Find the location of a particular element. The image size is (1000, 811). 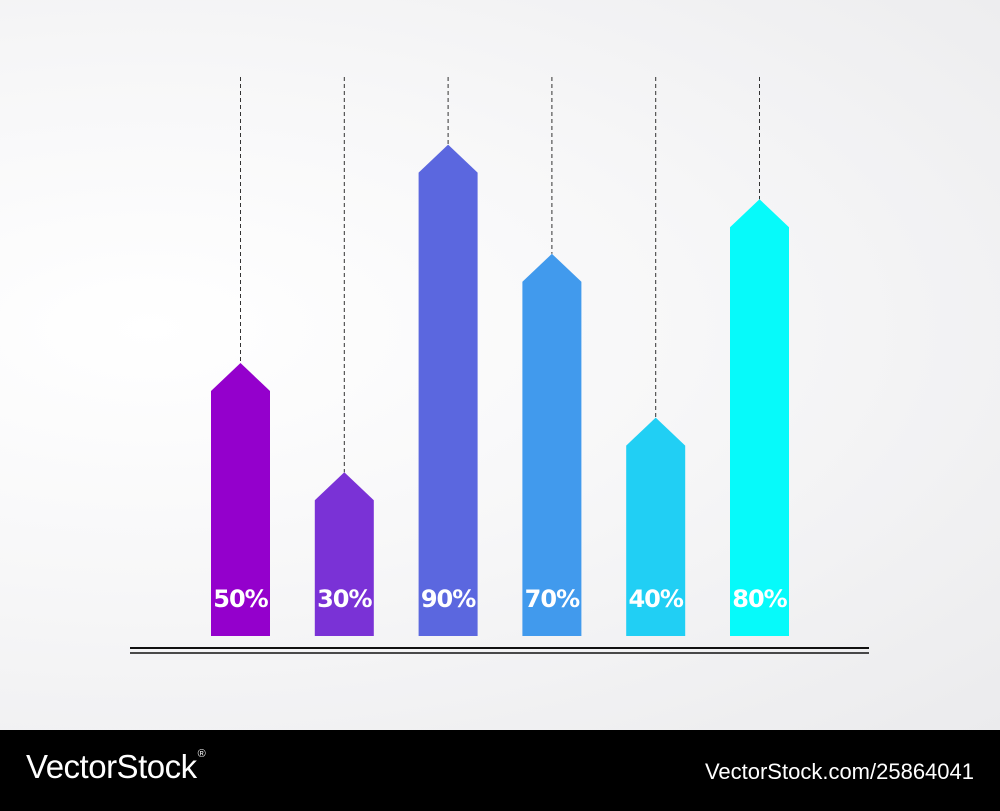

bar-value-label: 40% is located at coordinates (655, 599).